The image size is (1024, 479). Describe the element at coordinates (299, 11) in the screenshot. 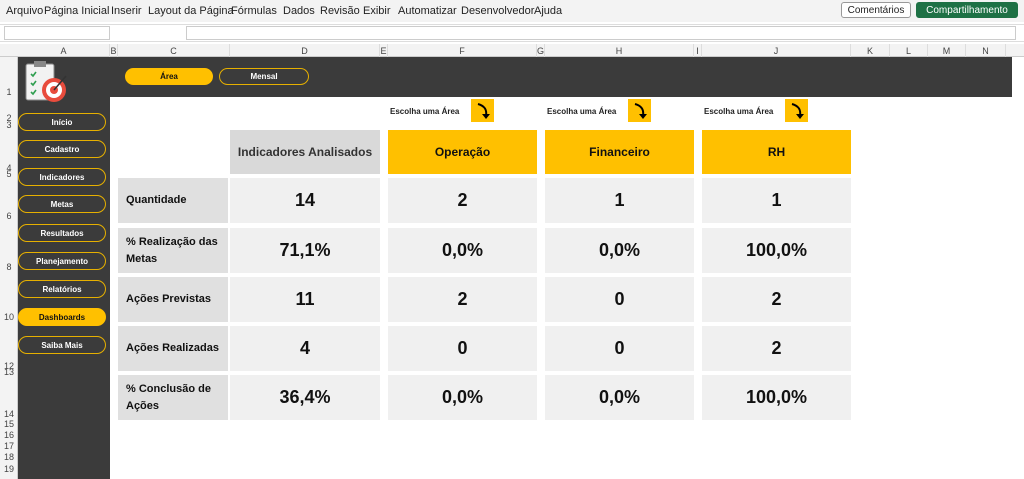

I see `menu-item: Dados` at that location.